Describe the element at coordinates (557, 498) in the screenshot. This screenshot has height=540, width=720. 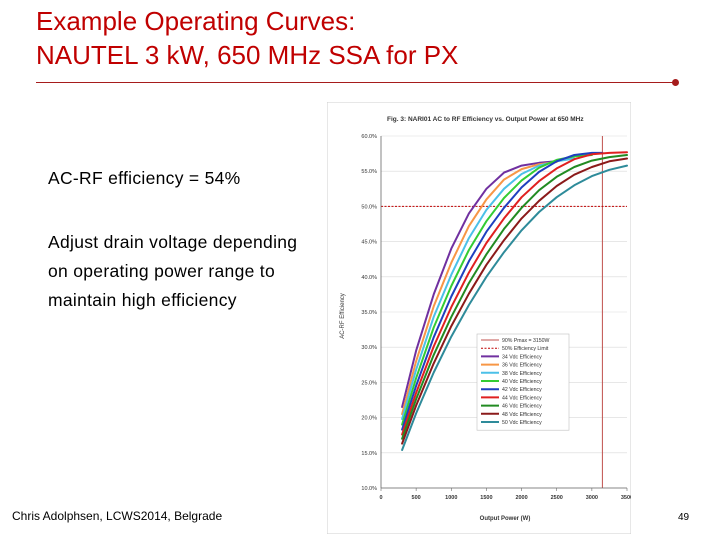
I see `x-tick-label: 2500` at that location.